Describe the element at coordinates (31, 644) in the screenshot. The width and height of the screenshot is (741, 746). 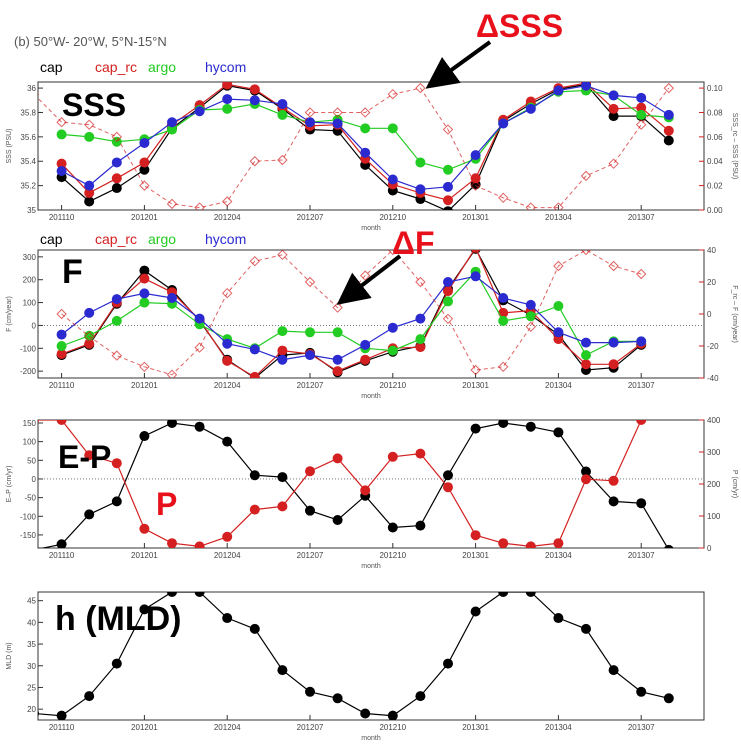
I see `mld-ytick-label: 35` at that location.